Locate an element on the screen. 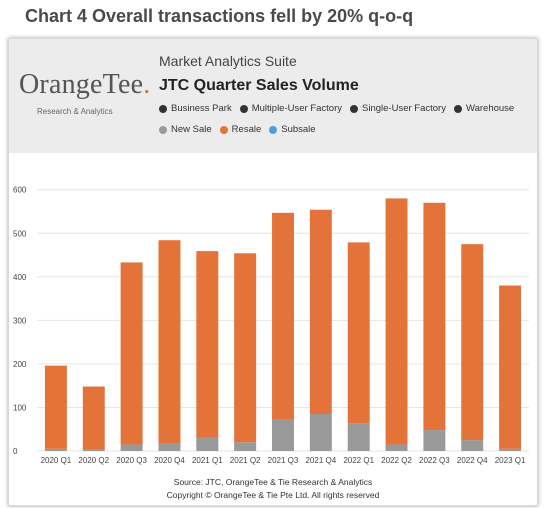 This screenshot has height=508, width=544. x-tick-label: 2021 Q3 is located at coordinates (283, 460).